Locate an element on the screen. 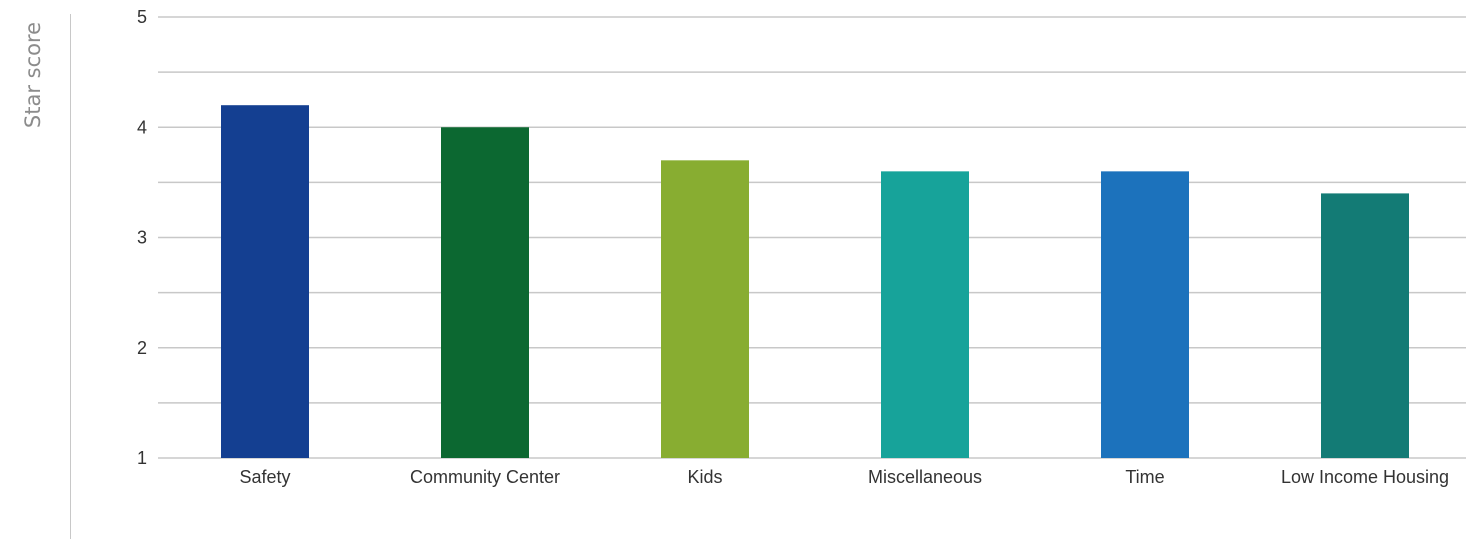 Image resolution: width=1466 pixels, height=539 pixels. x-tick-label: Miscellaneous is located at coordinates (925, 477).